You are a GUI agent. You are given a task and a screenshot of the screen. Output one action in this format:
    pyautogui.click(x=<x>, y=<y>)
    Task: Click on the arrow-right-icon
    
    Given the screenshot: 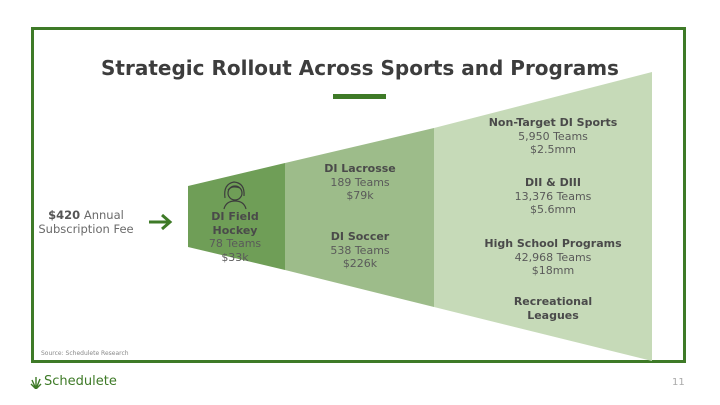 What is the action you would take?
    pyautogui.click(x=161, y=222)
    